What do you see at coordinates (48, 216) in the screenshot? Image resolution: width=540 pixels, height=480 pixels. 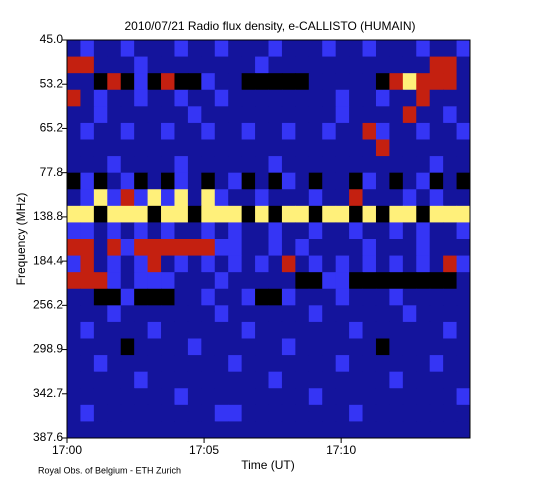 I see `y-tick-label: 138.8` at bounding box center [48, 216].